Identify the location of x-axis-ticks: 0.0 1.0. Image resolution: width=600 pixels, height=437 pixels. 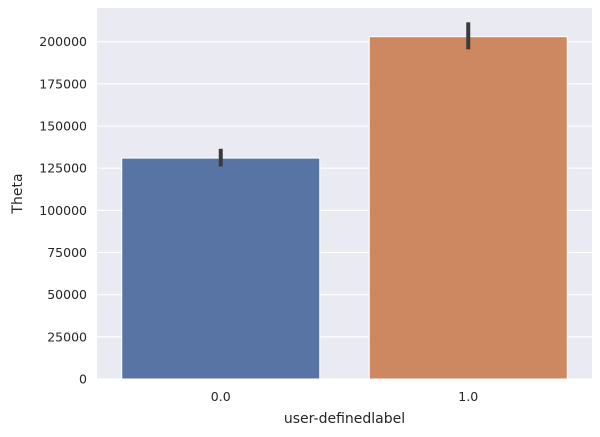
(344, 396).